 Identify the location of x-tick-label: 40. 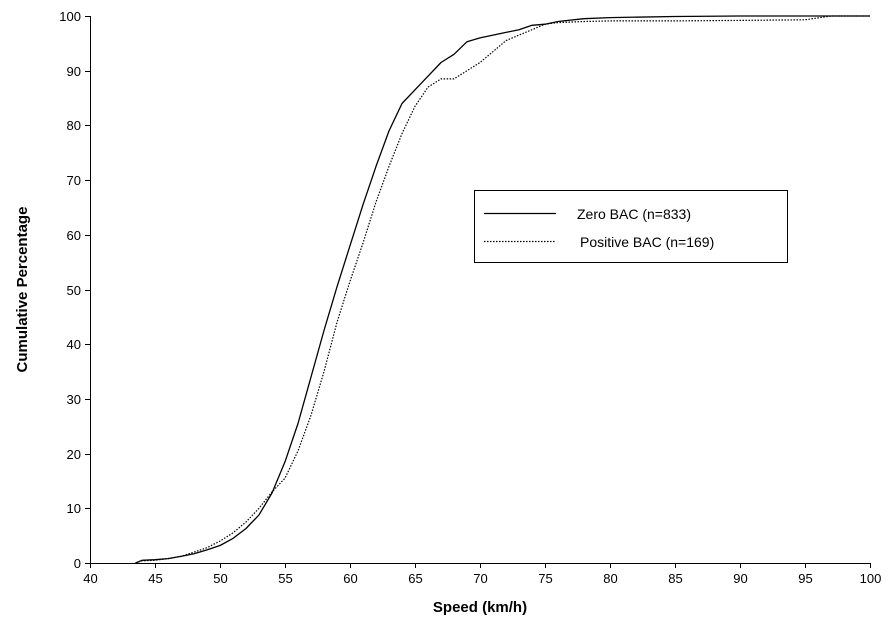
(90, 578).